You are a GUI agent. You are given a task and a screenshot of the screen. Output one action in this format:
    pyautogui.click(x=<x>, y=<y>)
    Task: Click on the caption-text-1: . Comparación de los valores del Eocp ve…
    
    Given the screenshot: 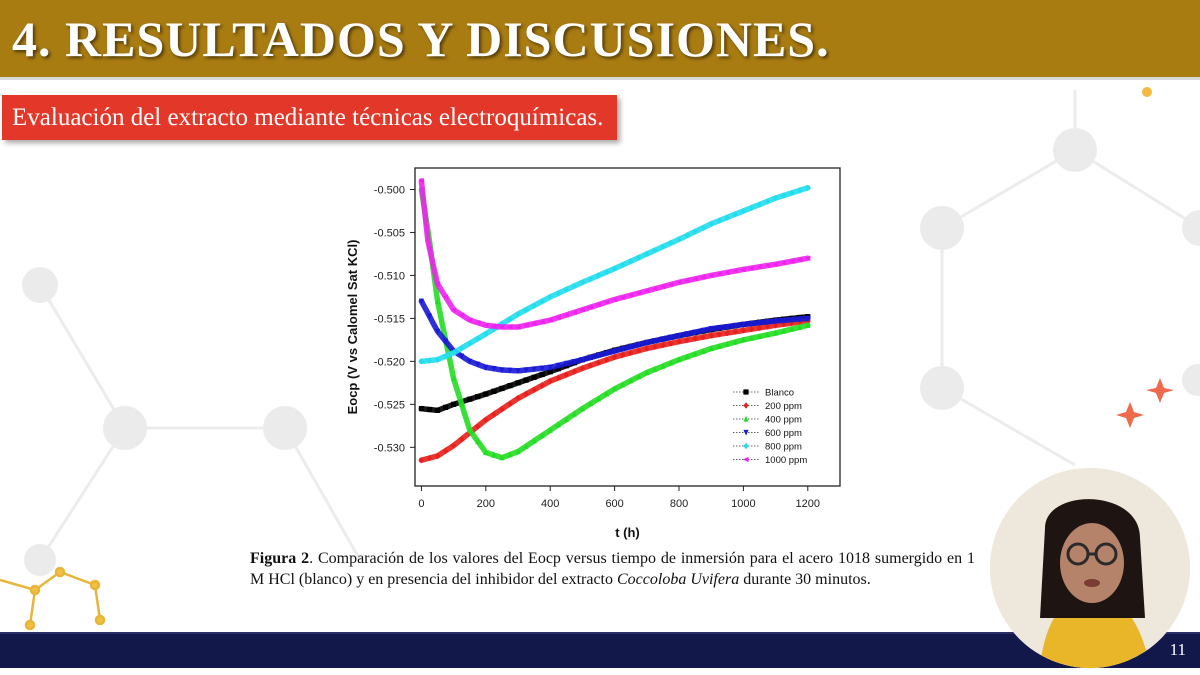 What is the action you would take?
    pyautogui.click(x=613, y=569)
    